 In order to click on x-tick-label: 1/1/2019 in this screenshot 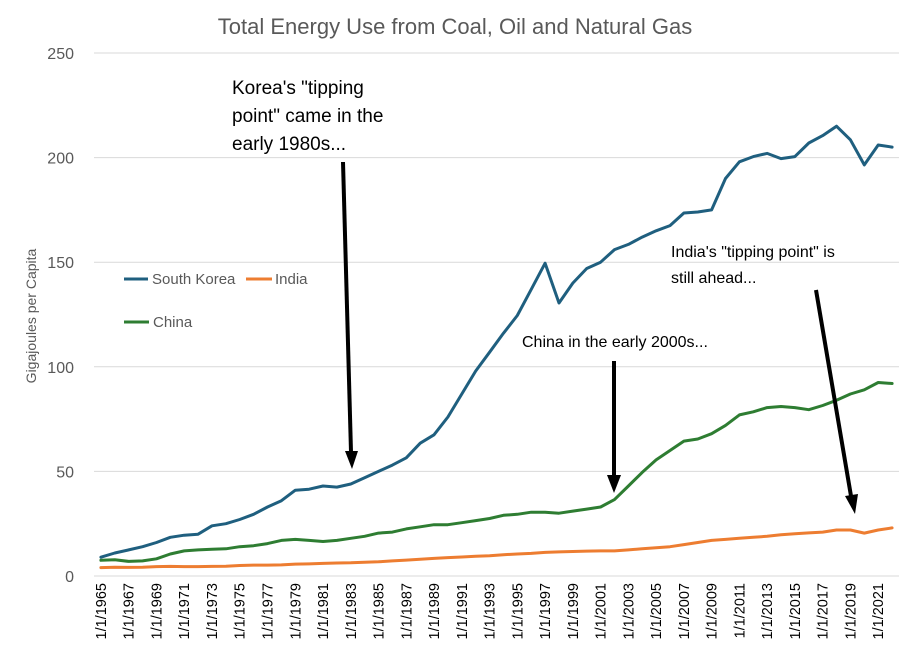, I will do `click(851, 611)`.